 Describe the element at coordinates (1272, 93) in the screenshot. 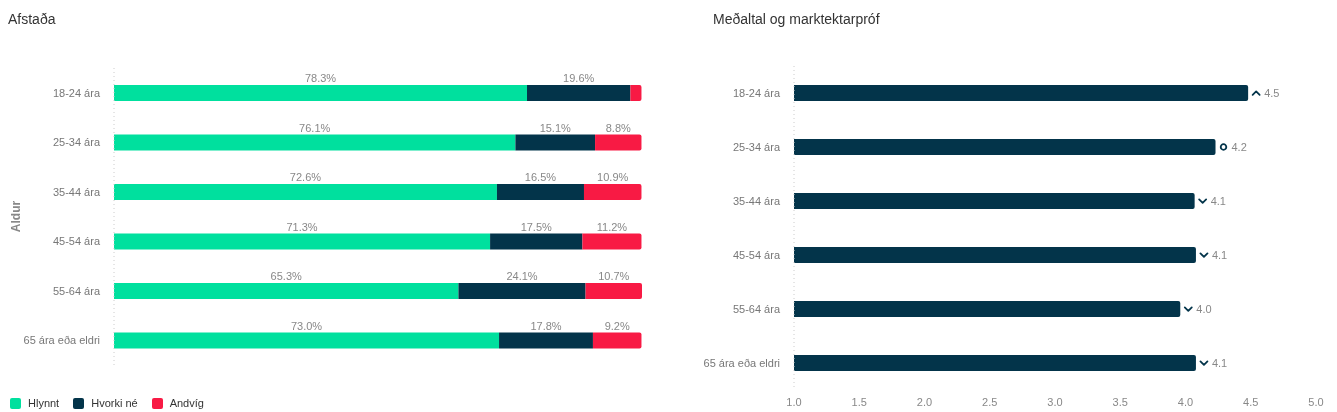

I see `data-label: 4.5` at that location.